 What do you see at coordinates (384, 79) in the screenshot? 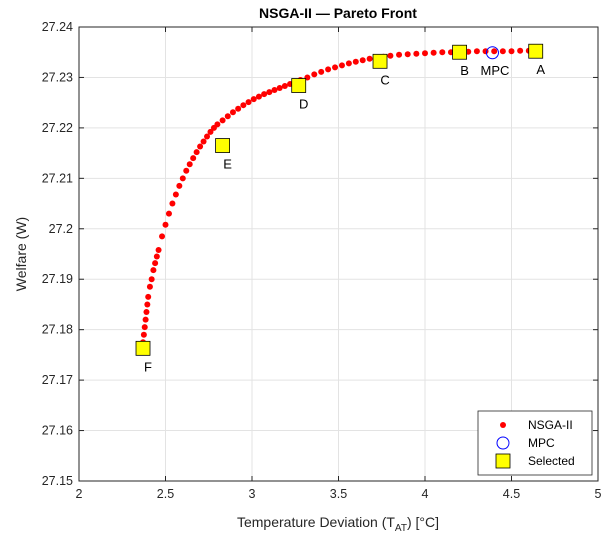
I see `selected-point-label: C` at bounding box center [384, 79].